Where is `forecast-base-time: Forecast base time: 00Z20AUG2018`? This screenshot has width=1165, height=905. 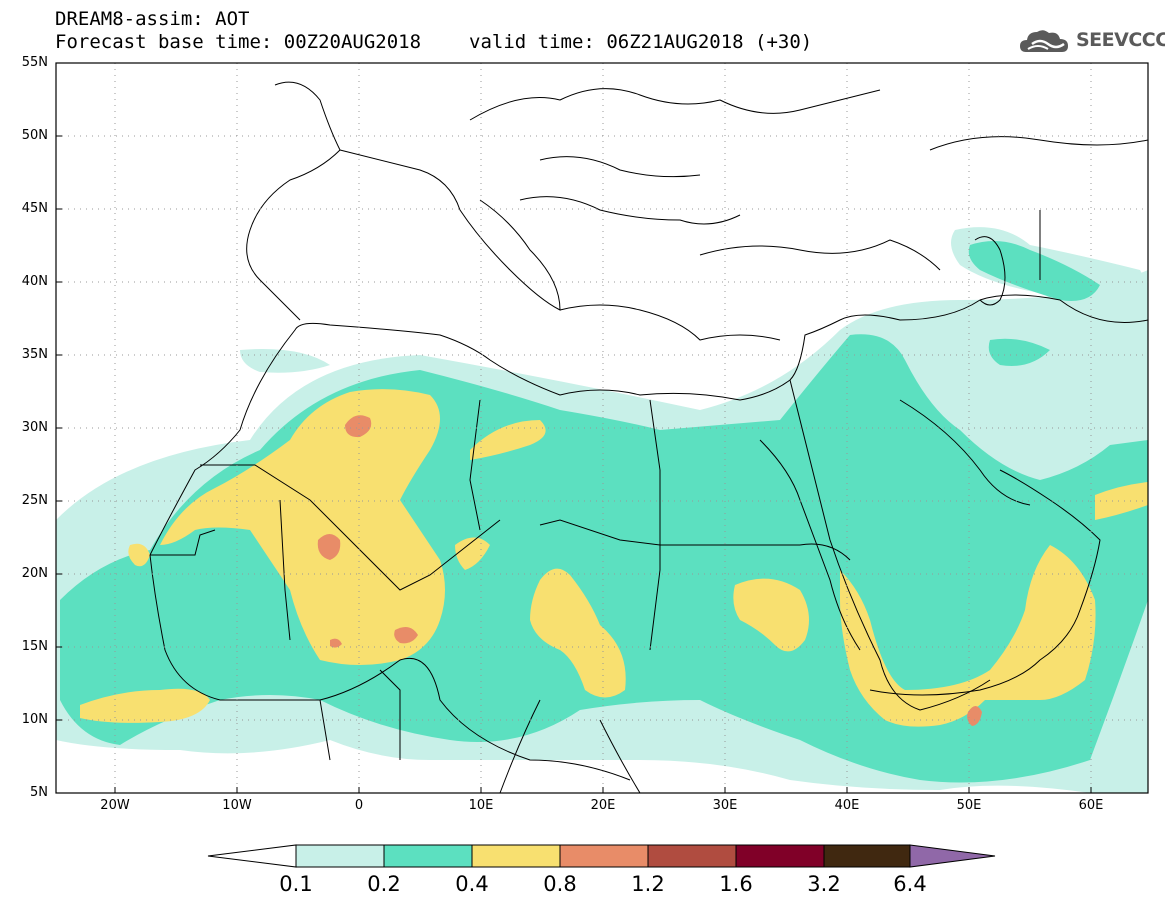
forecast-base-time: Forecast base time: 00Z20AUG2018 is located at coordinates (238, 42).